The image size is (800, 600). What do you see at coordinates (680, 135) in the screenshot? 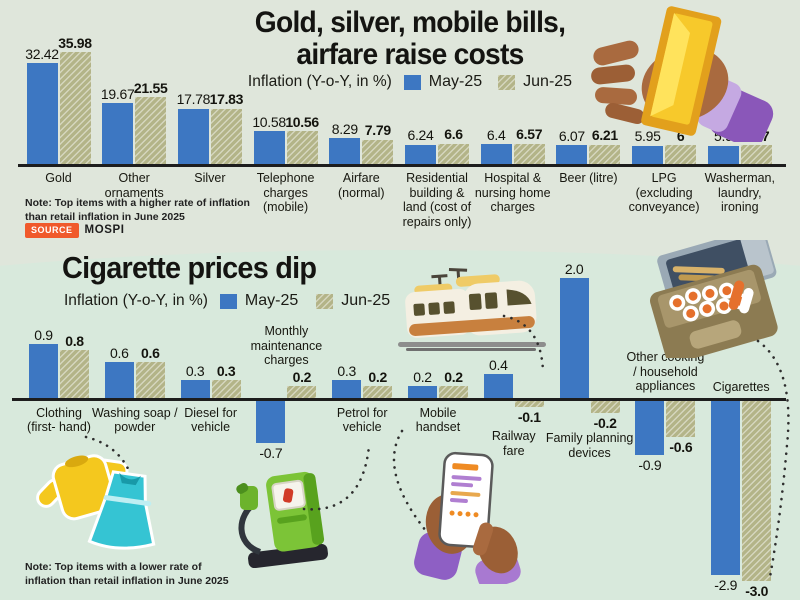
I see `value-label-jun25-9: 6` at bounding box center [680, 135].